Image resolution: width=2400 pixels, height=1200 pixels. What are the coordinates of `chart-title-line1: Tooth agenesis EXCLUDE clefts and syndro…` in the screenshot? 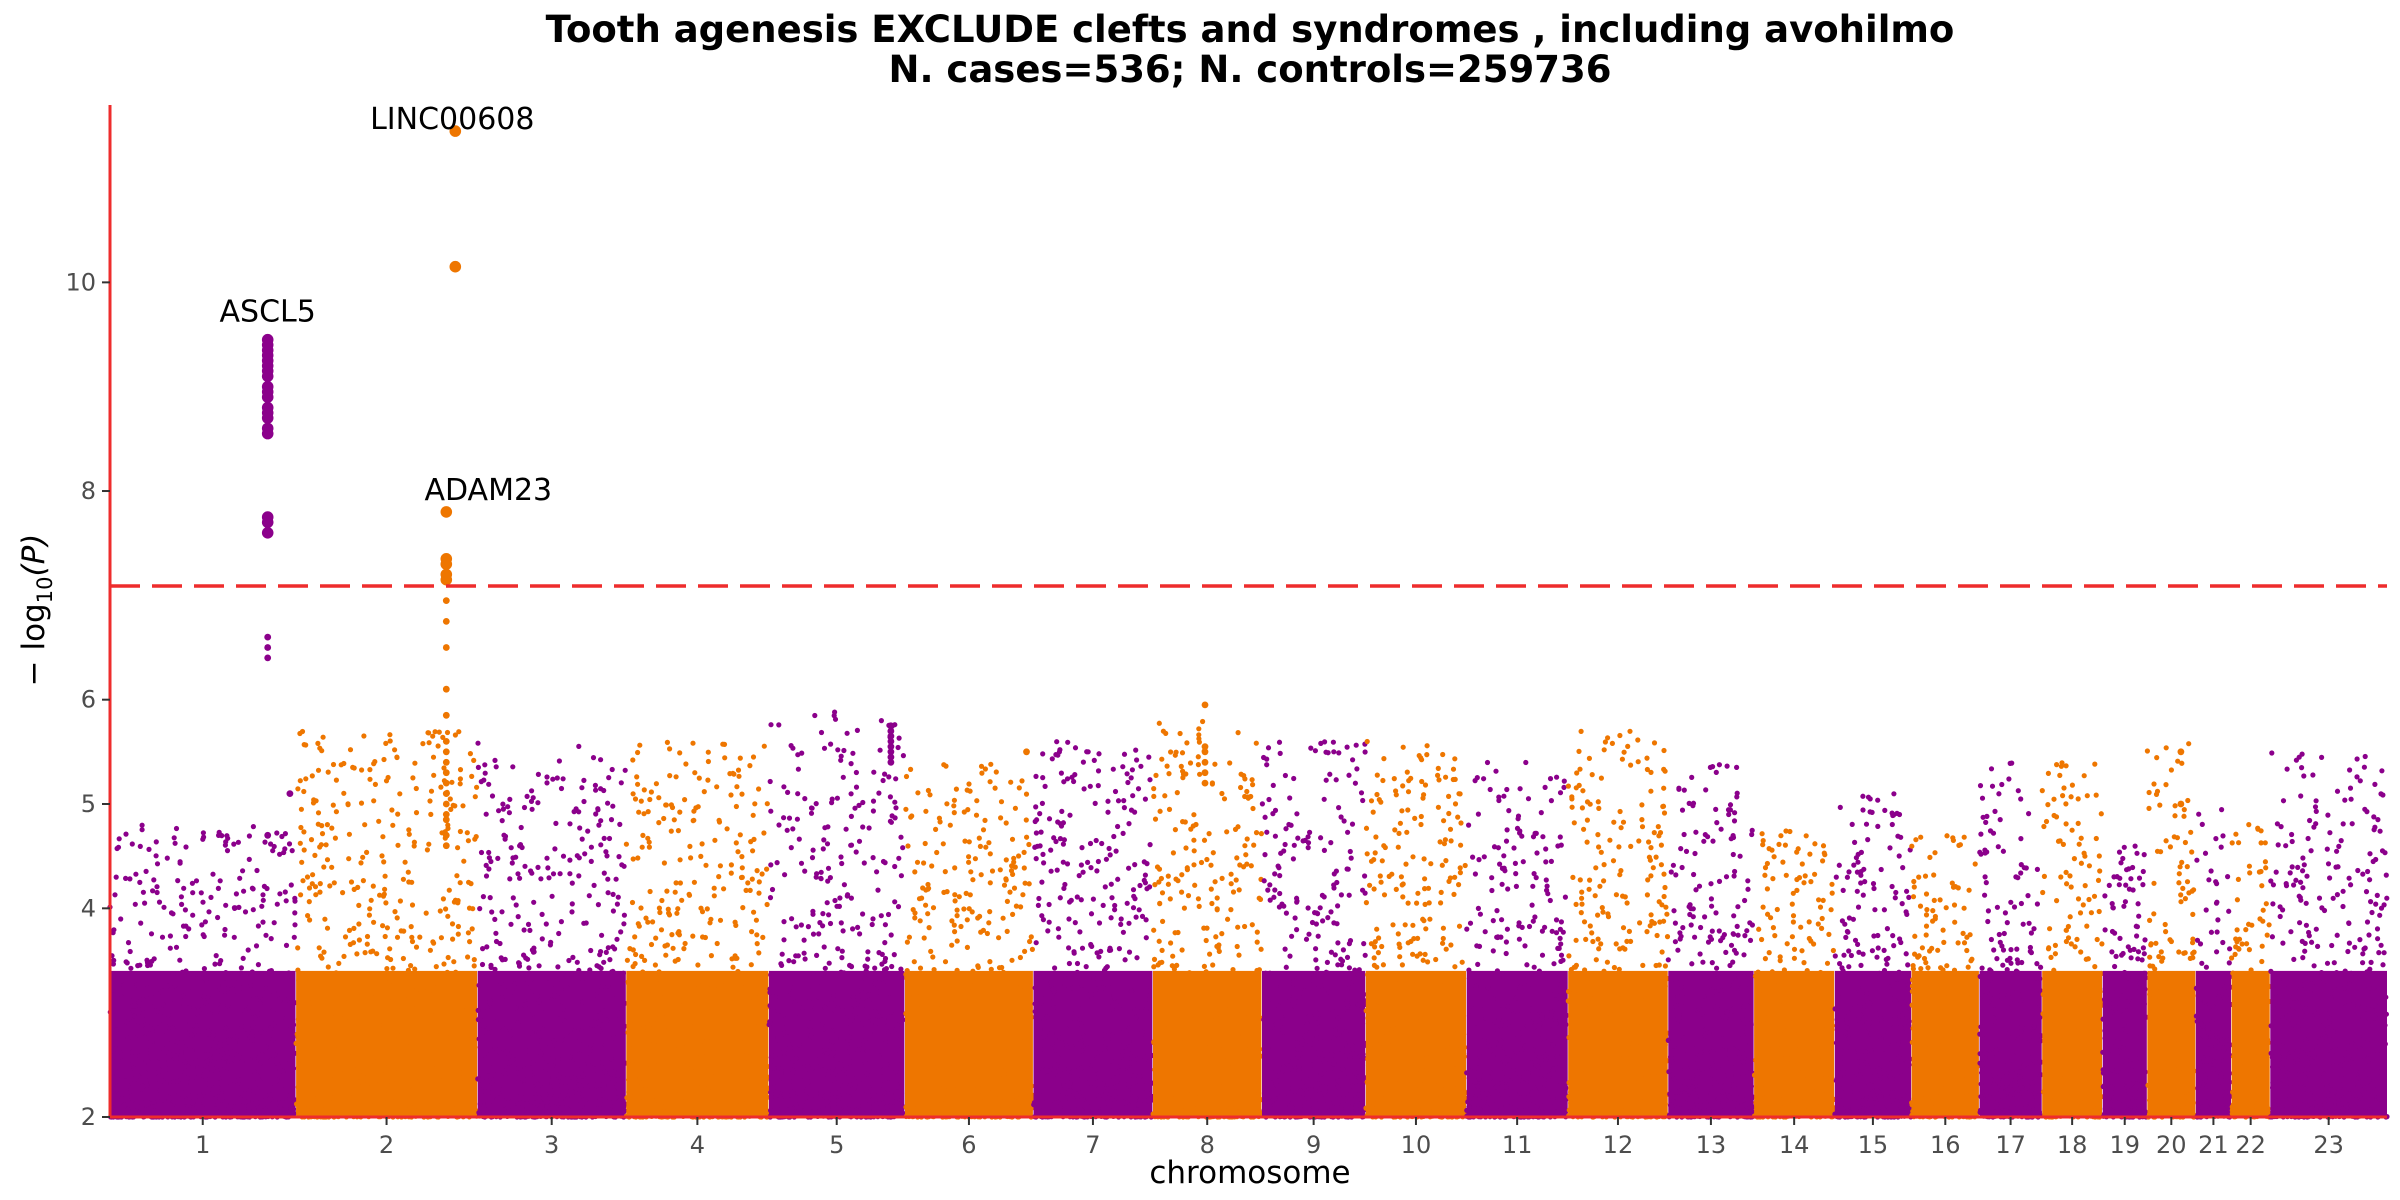 It's located at (1250, 29).